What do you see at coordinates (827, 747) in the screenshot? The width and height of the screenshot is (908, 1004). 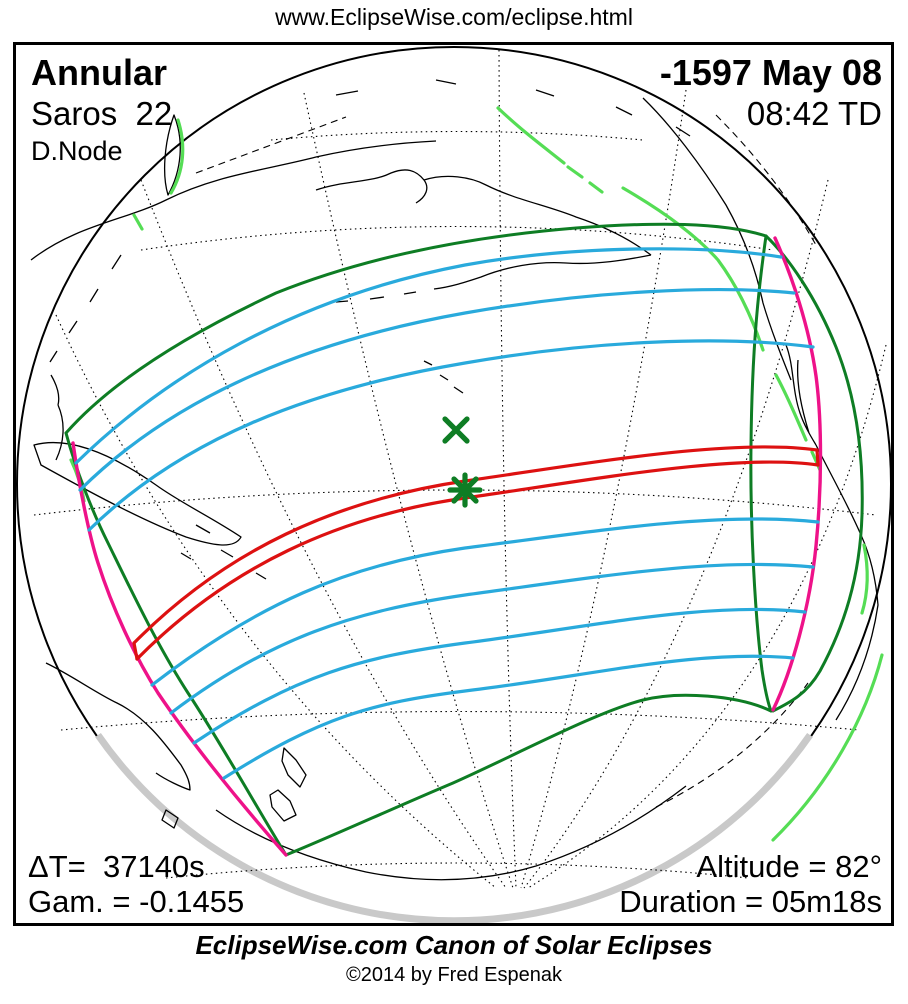 I see `south-america-limb-highlight` at bounding box center [827, 747].